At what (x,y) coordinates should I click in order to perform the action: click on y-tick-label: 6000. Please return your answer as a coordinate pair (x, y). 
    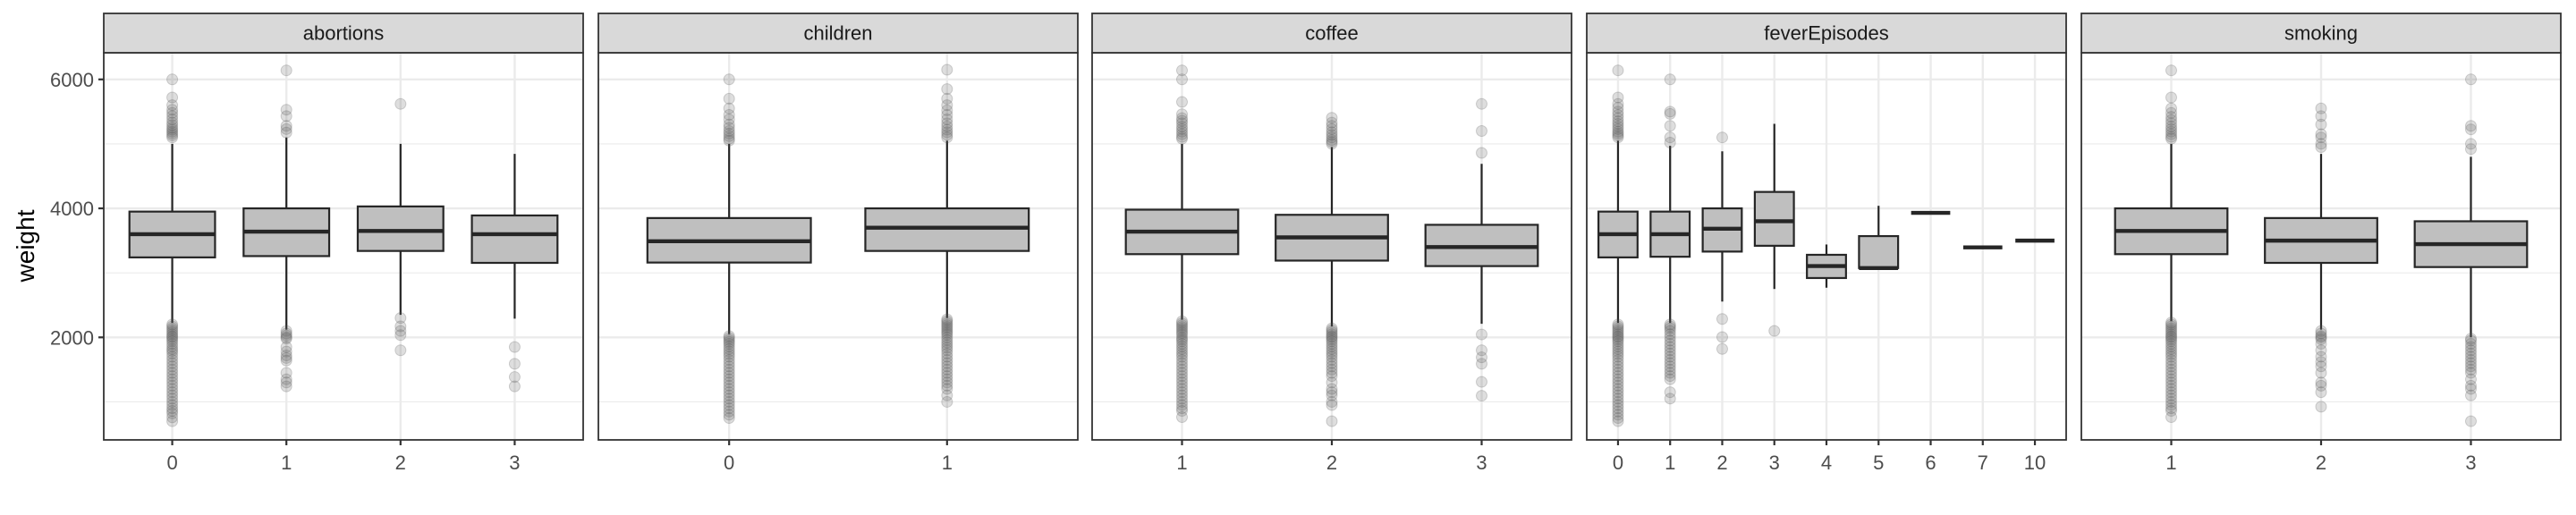
    Looking at the image, I should click on (72, 80).